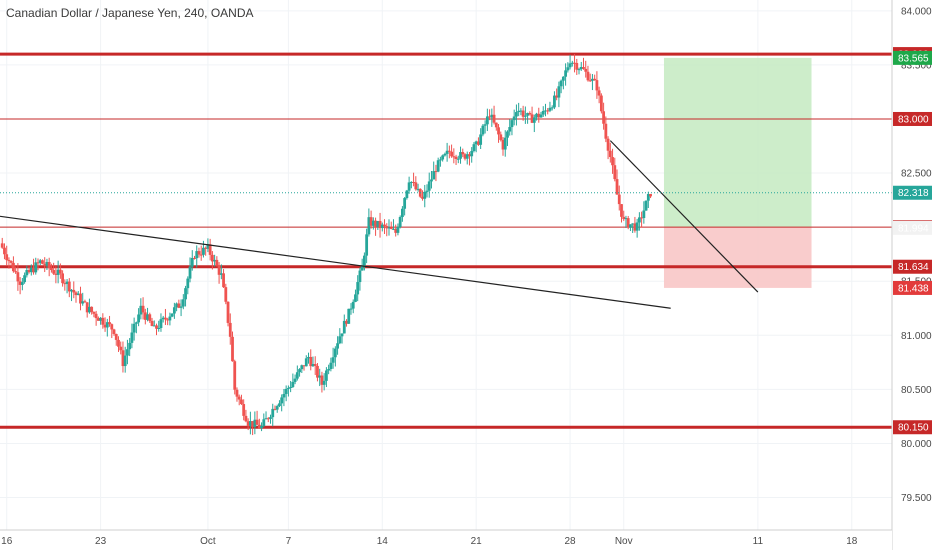 This screenshot has width=932, height=550. I want to click on y-tick-label: 84.000, so click(916, 11).